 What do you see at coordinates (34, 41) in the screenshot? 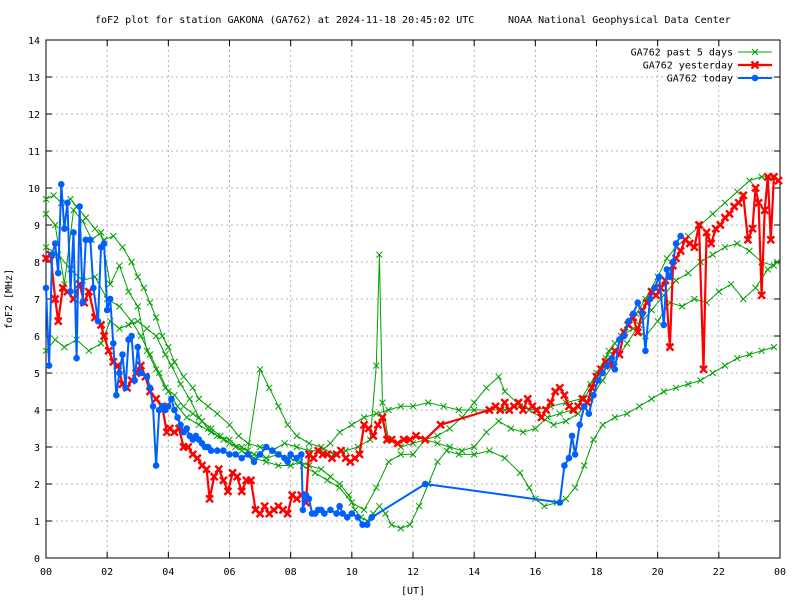
I see `y-tick-label: 14` at bounding box center [34, 41].